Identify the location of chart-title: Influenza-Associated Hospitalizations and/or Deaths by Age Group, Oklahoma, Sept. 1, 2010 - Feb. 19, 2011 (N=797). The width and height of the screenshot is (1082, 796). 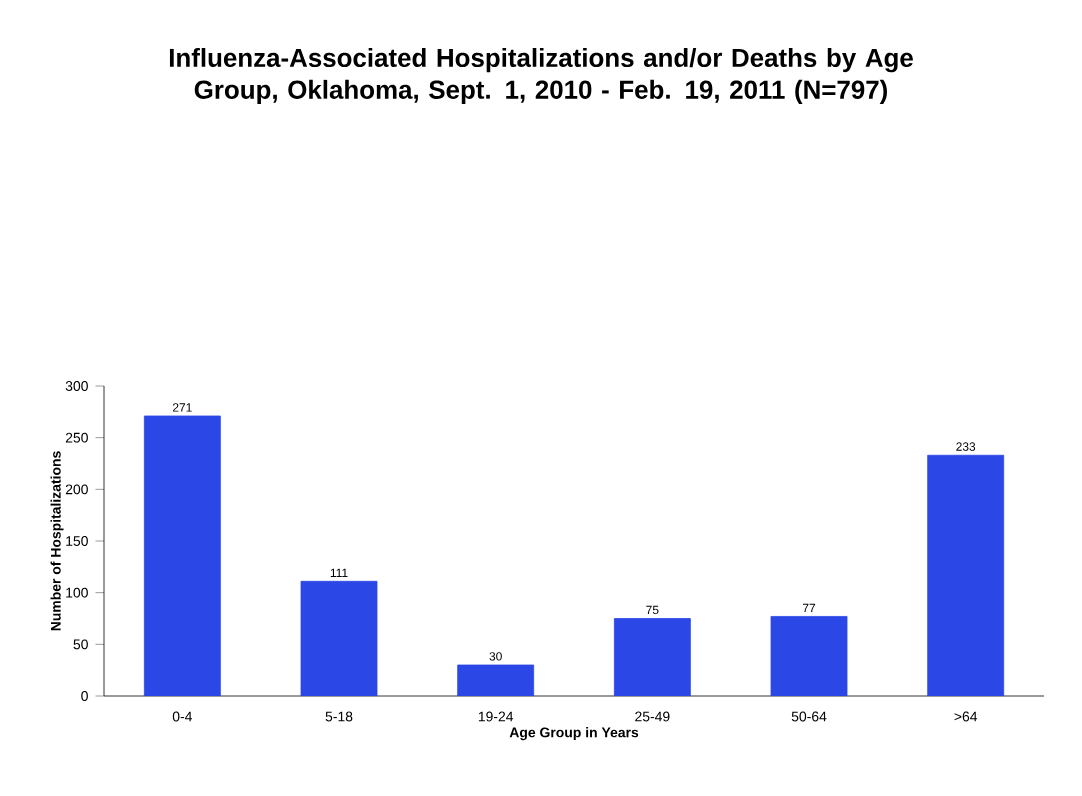
(541, 76).